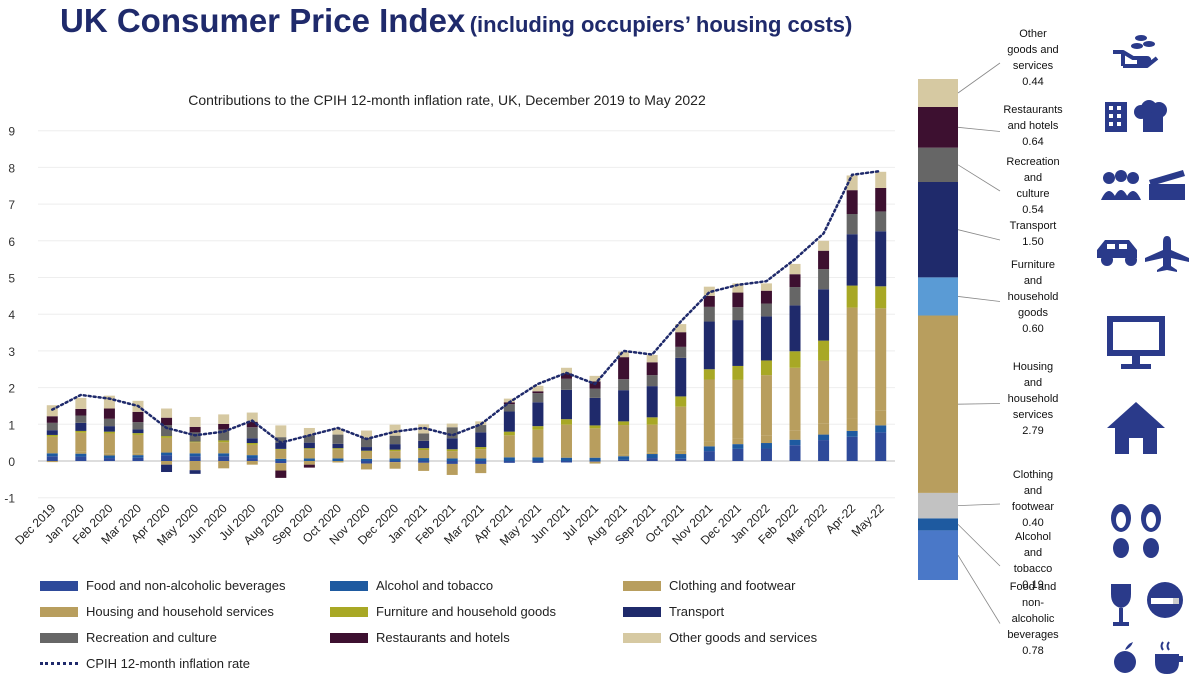 The height and width of the screenshot is (682, 1194). Describe the element at coordinates (1033, 603) in the screenshot. I see `breakdown-label: non-` at that location.